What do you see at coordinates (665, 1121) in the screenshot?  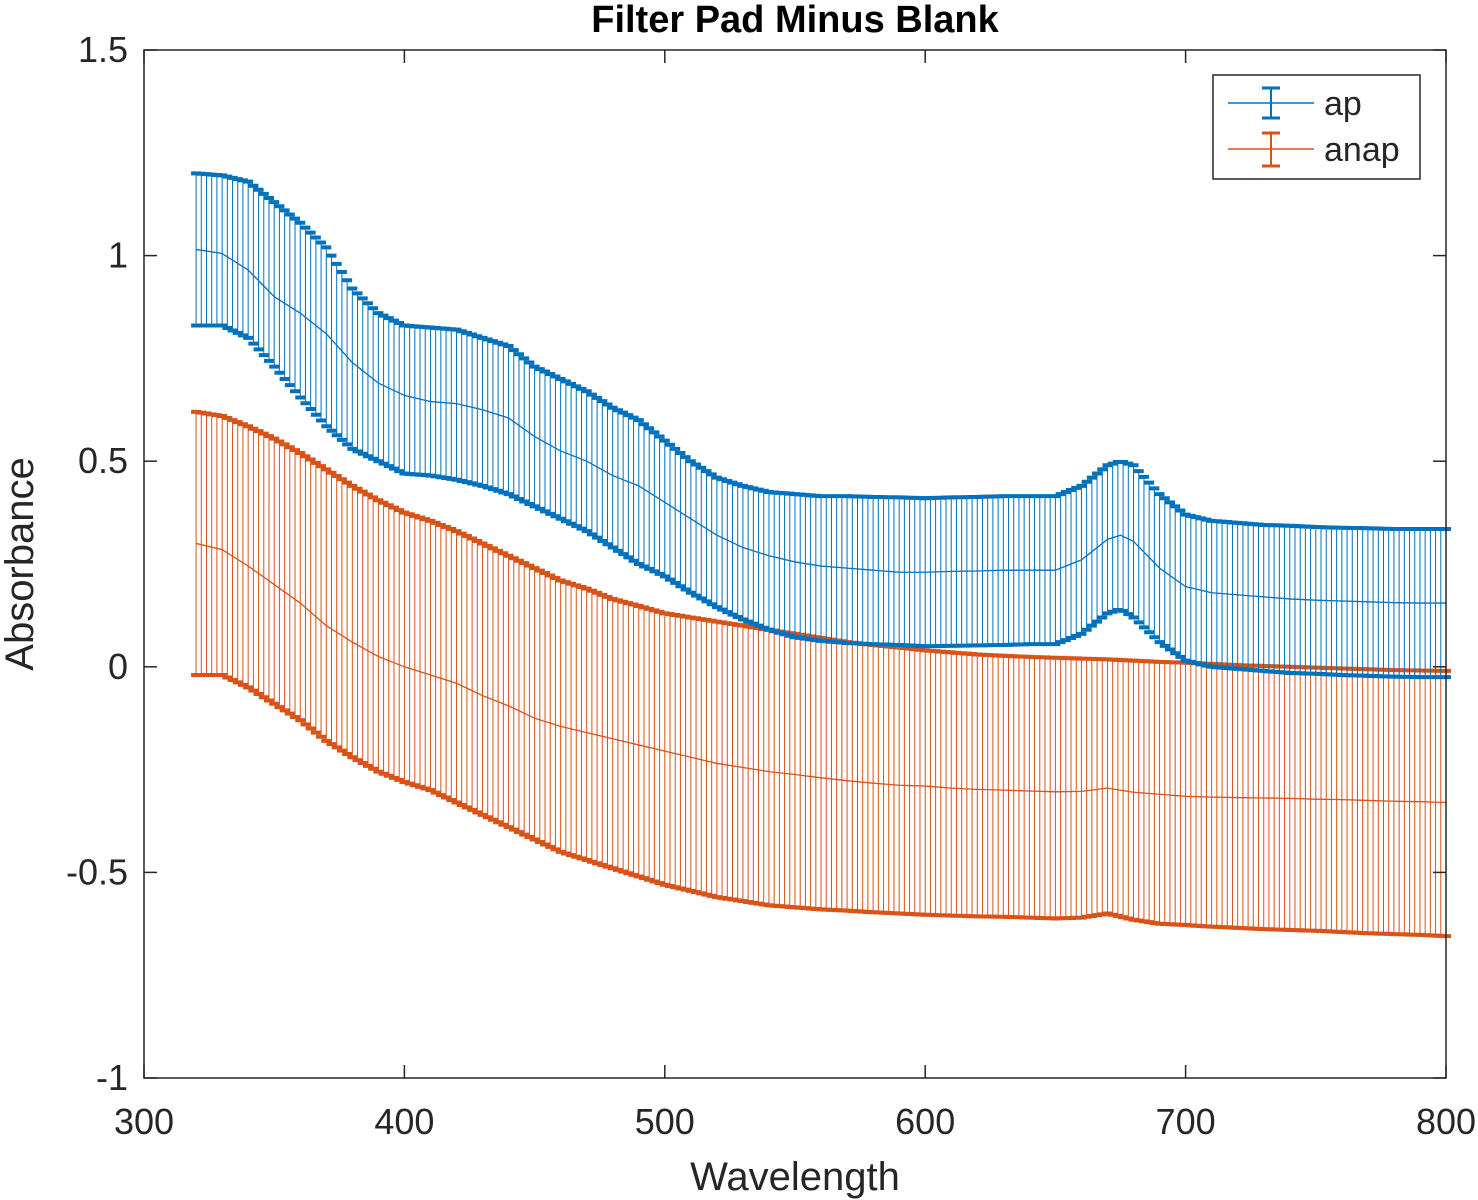 I see `x-tick-label: 500` at bounding box center [665, 1121].